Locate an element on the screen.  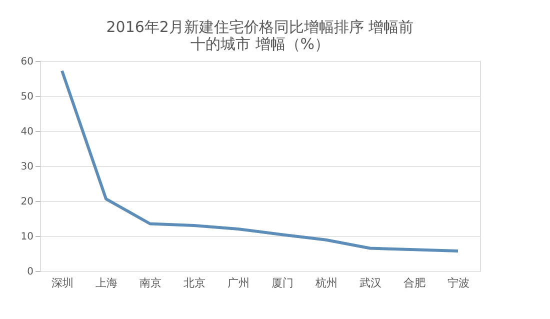
y-tick-label: 40 is located at coordinates (27, 132).